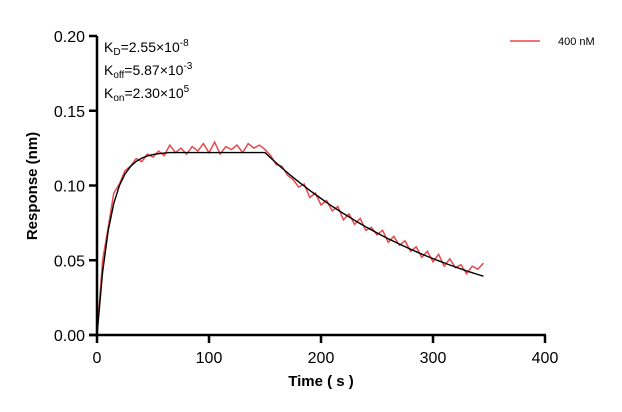 The width and height of the screenshot is (622, 412). Describe the element at coordinates (69, 336) in the screenshot. I see `y-tick-label: 0.00` at that location.